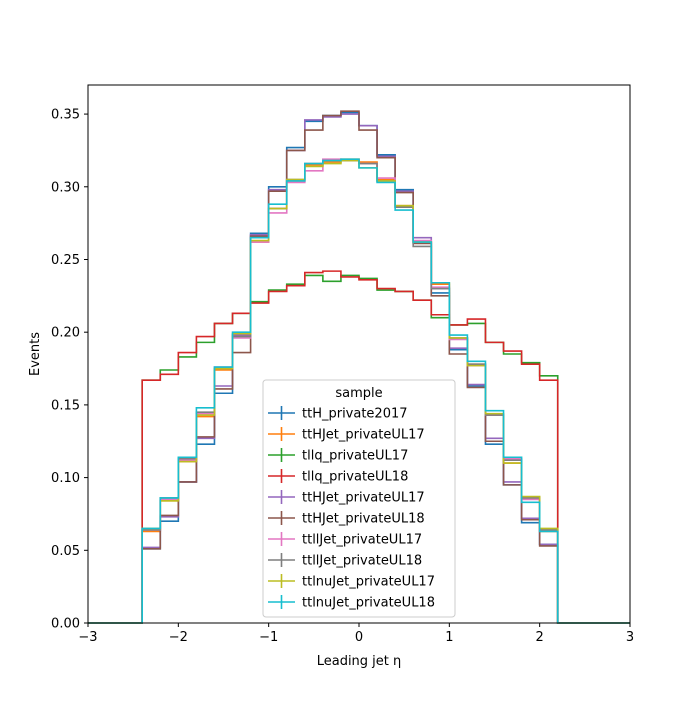 The width and height of the screenshot is (700, 704). Describe the element at coordinates (540, 637) in the screenshot. I see `x-tick-label: 2` at that location.